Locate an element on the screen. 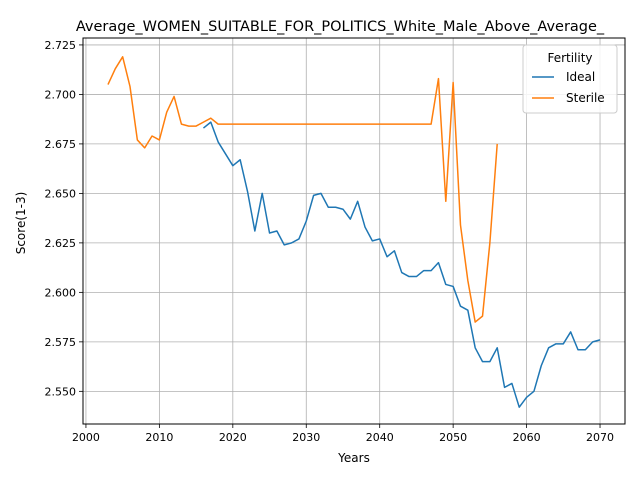 This screenshot has height=480, width=640. y-tick-label: 2.550 is located at coordinates (61, 391).